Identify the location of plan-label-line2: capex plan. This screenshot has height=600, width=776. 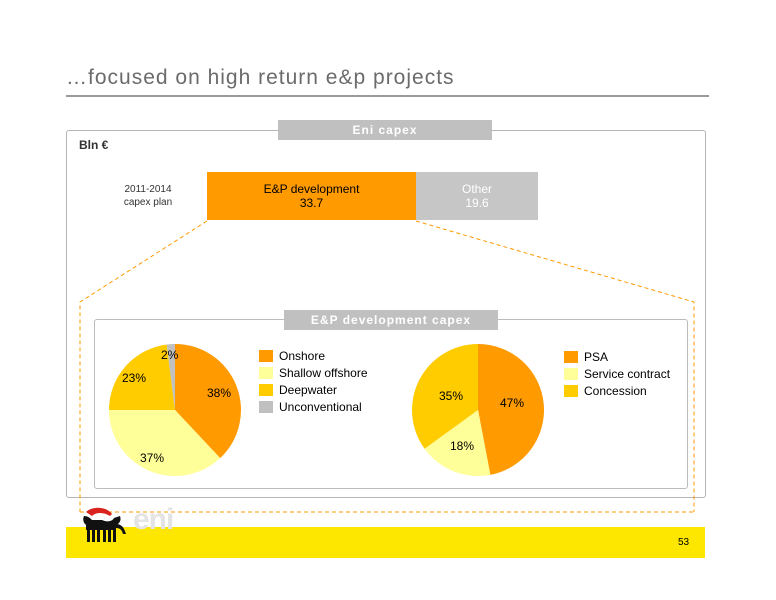
(148, 202).